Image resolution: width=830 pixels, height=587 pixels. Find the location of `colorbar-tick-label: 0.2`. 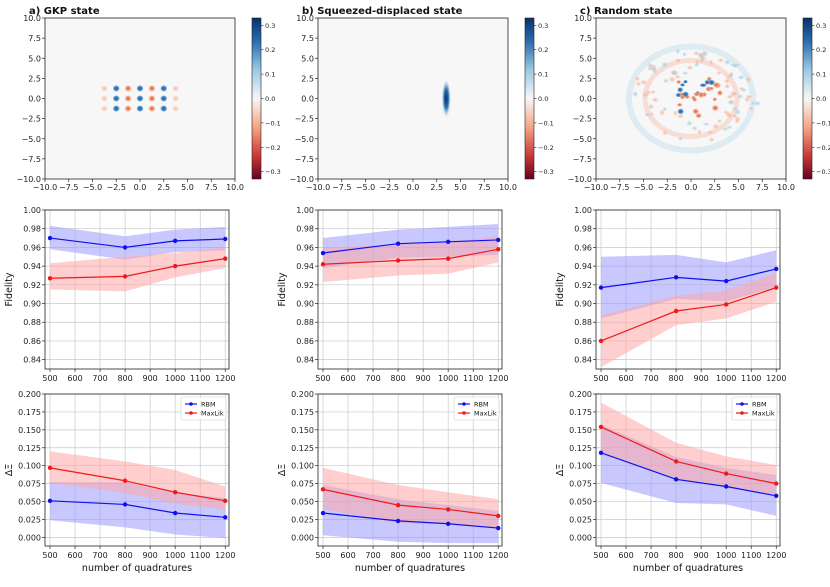

colorbar-tick-label: 0.2 is located at coordinates (543, 50).